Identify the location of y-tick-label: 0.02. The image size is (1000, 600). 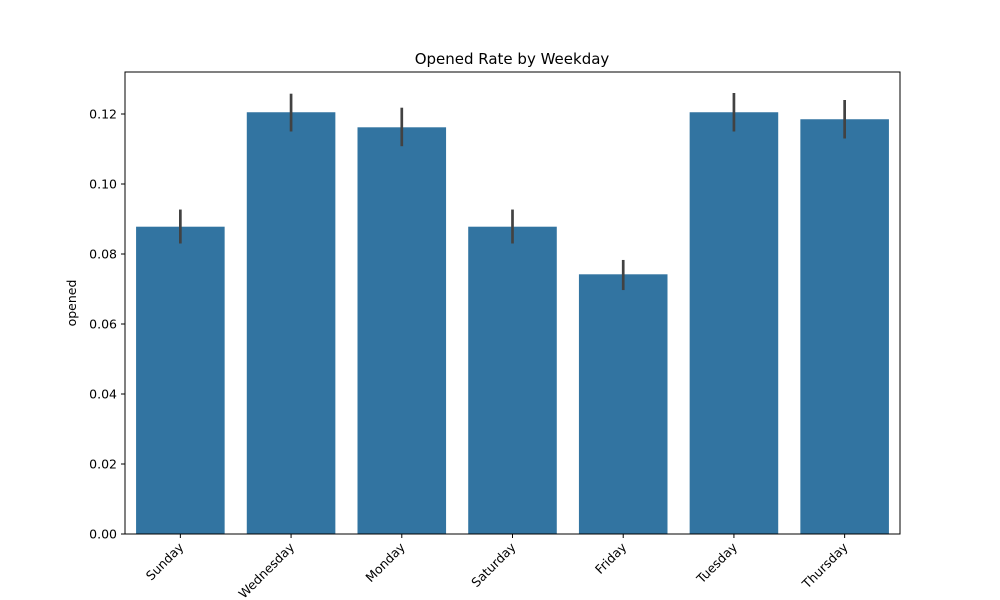
(103, 464).